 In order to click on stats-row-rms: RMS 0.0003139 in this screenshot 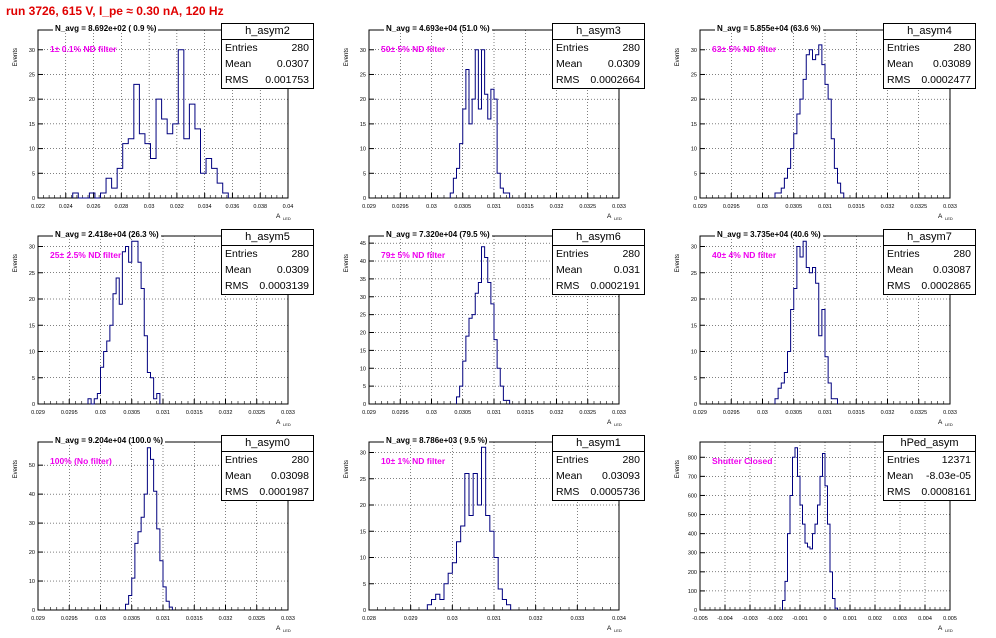, I will do `click(267, 286)`.